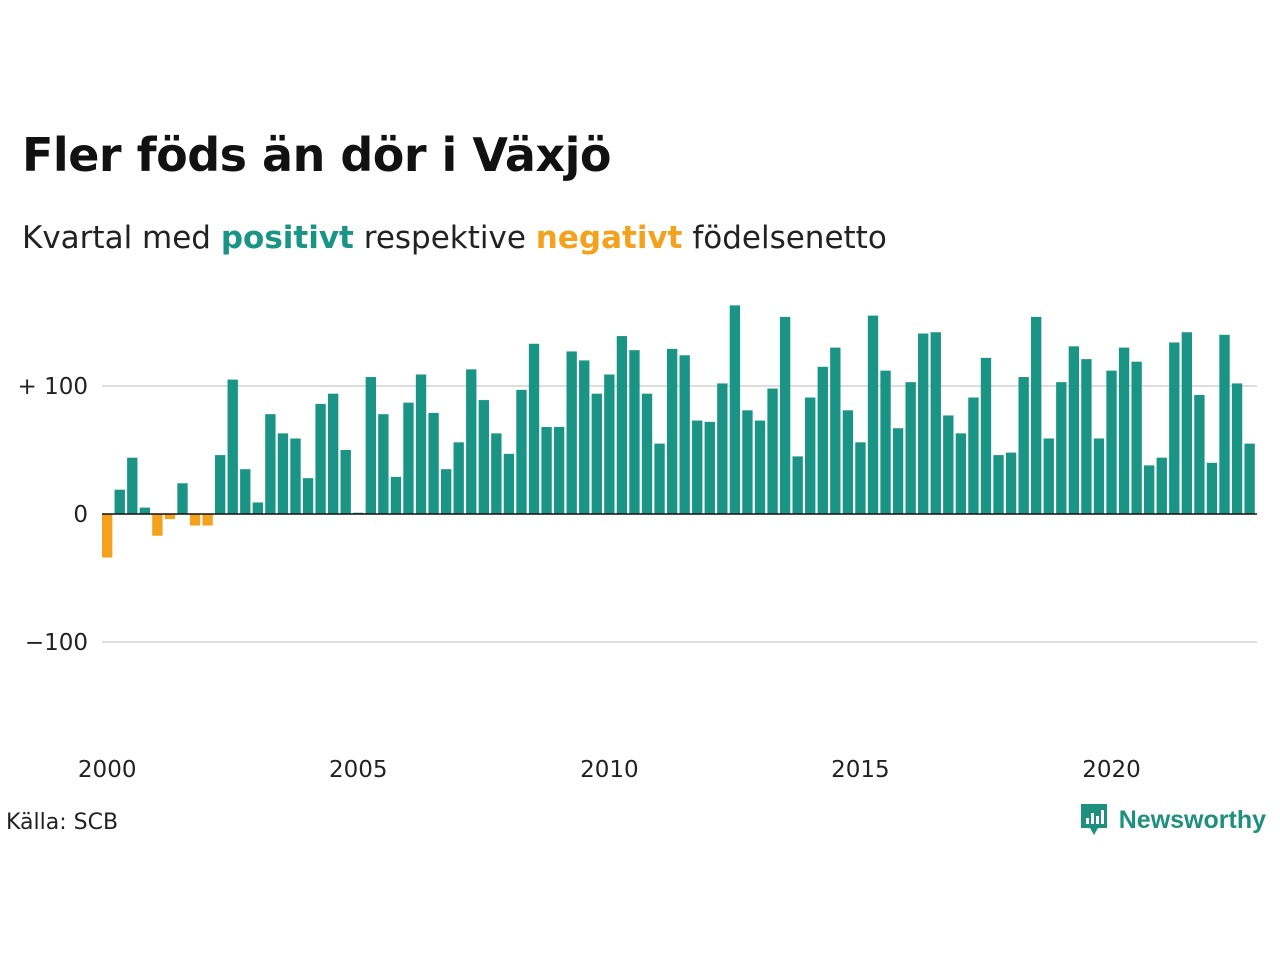 This screenshot has width=1280, height=960. What do you see at coordinates (760, 467) in the screenshot?
I see `bar: 2013 K1: 73` at bounding box center [760, 467].